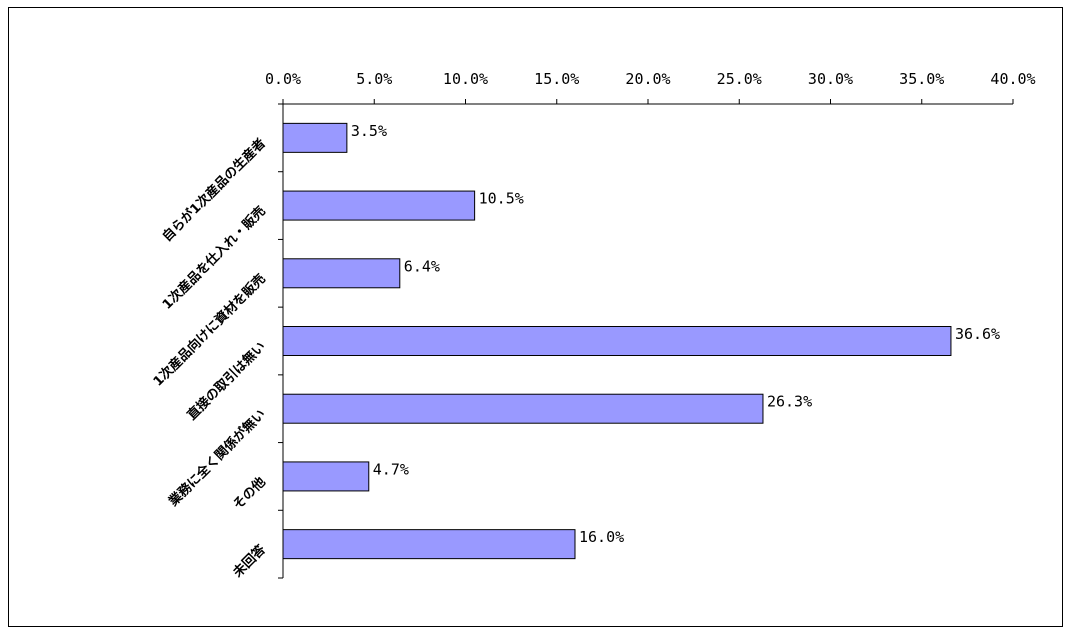 This screenshot has height=627, width=1065. What do you see at coordinates (501, 199) in the screenshot?
I see `data-label: 10.5%` at bounding box center [501, 199].